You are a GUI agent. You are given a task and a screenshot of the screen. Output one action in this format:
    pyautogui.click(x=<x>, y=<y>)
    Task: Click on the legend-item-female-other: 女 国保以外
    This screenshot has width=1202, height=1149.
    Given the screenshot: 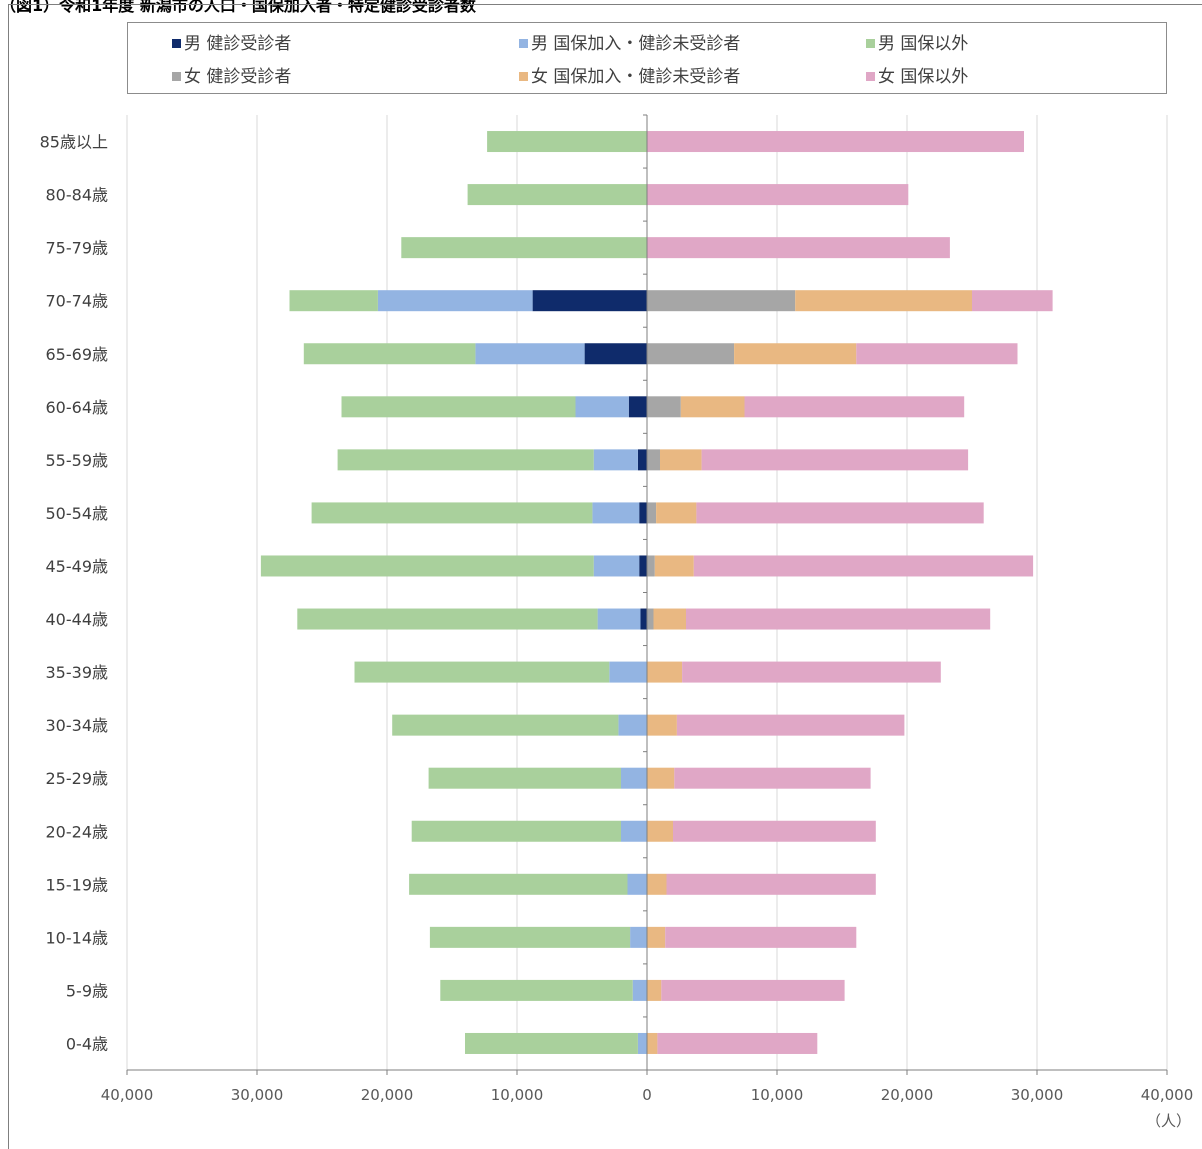 What is the action you would take?
    pyautogui.click(x=917, y=74)
    